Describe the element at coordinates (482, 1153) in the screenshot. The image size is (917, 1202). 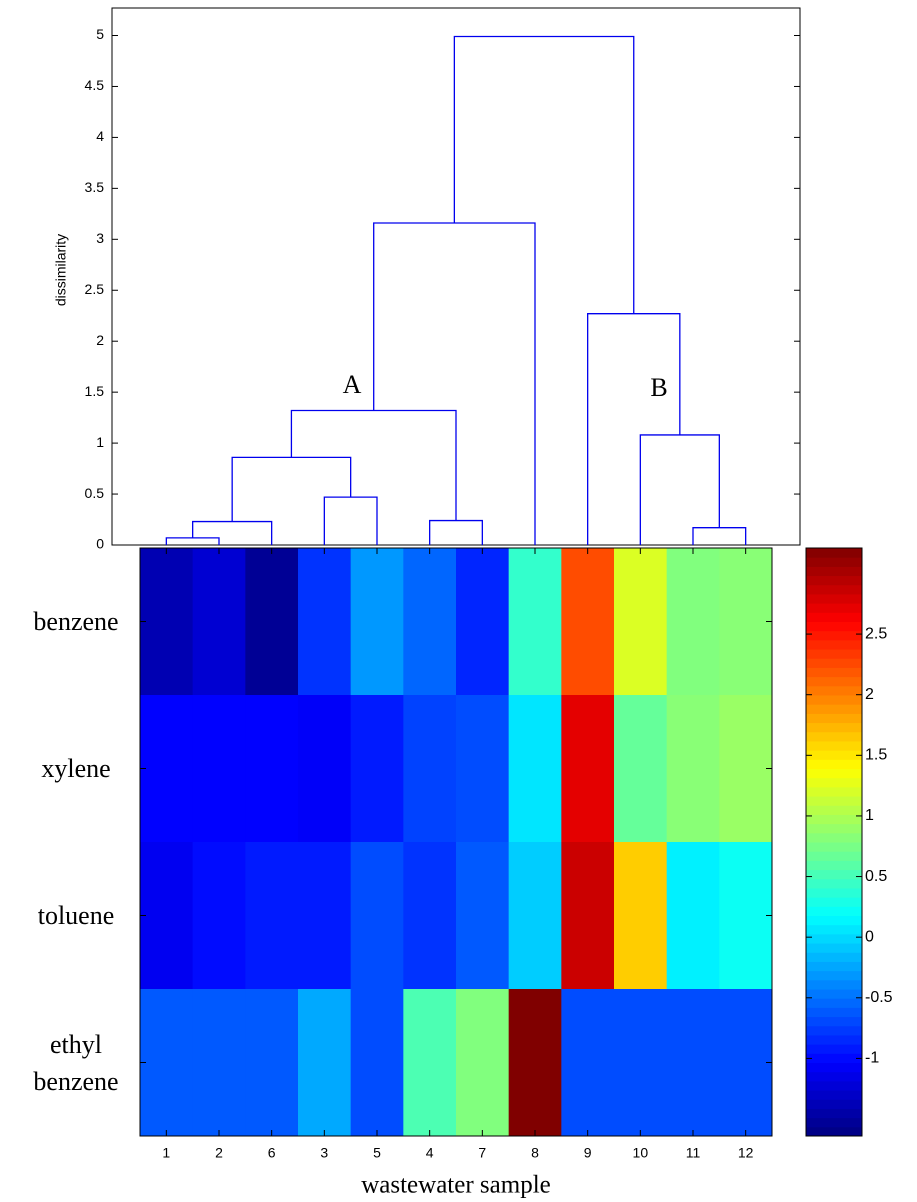
I see `x-tick-label: 7` at that location.